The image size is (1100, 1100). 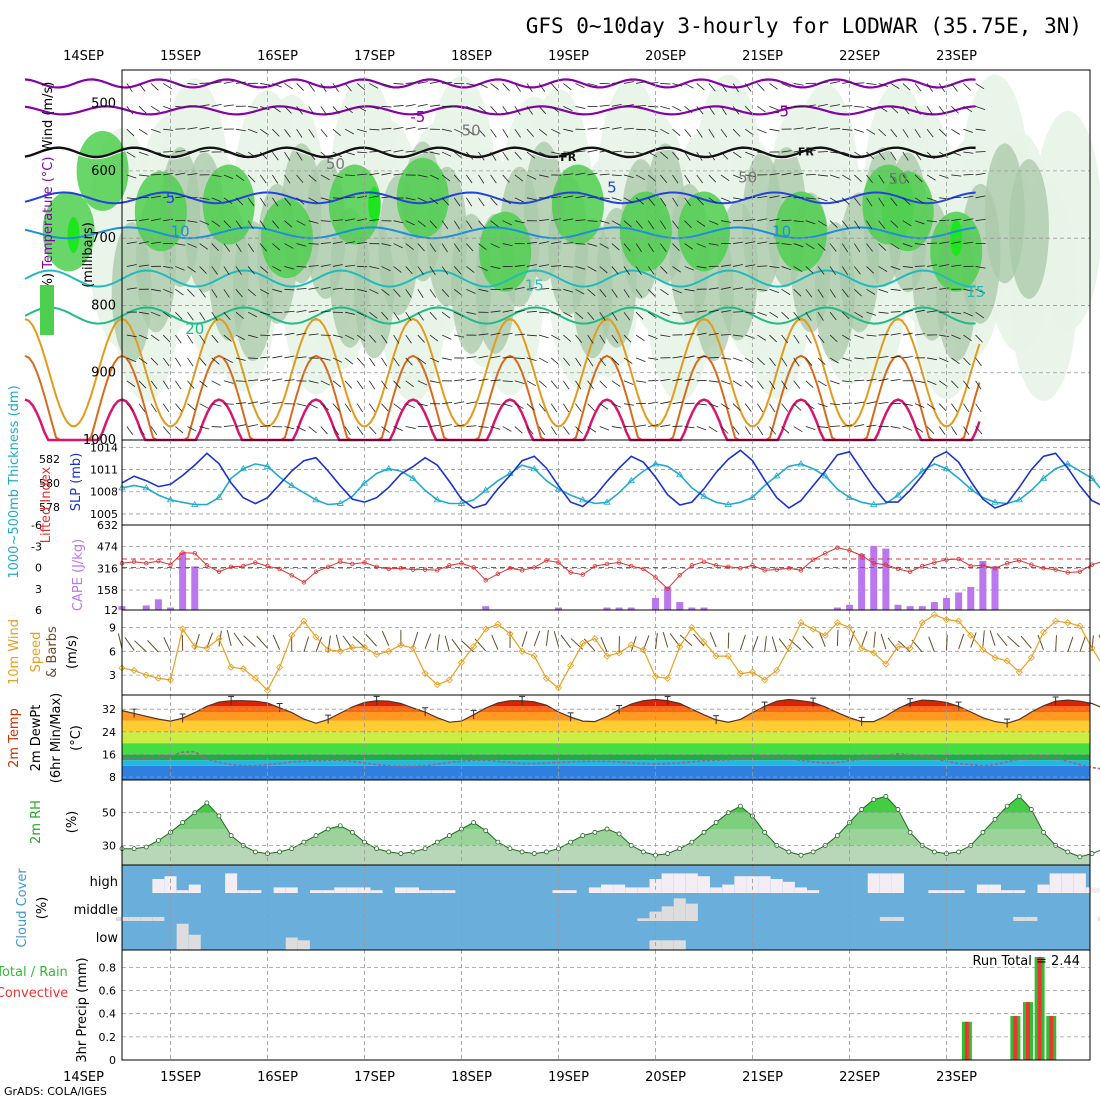 What do you see at coordinates (103, 104) in the screenshot?
I see `pressure-tick: 500` at bounding box center [103, 104].